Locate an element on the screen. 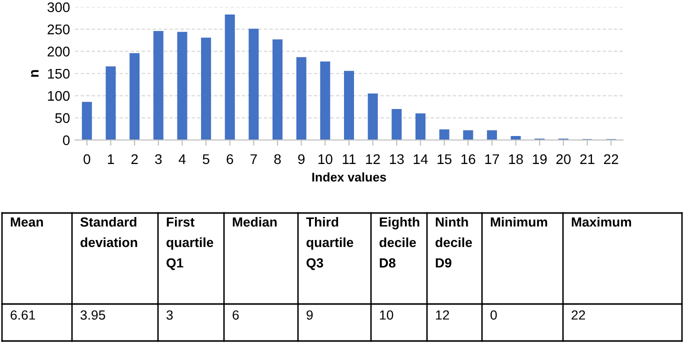 This screenshot has height=344, width=684. y-tick-label: 50 is located at coordinates (62, 118).